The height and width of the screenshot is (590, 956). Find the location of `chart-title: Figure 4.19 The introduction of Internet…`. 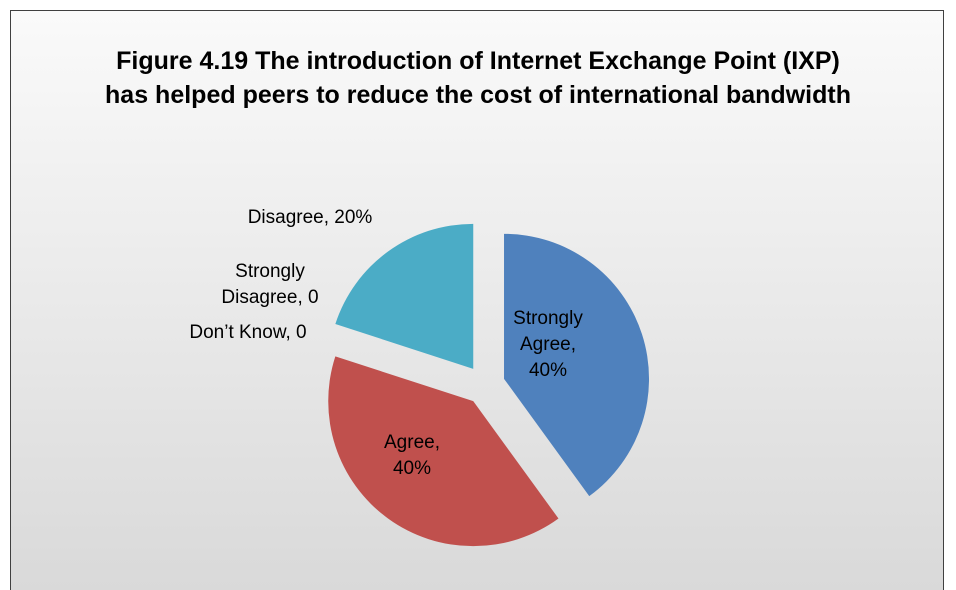

chart-title: Figure 4.19 The introduction of Internet… is located at coordinates (478, 78).